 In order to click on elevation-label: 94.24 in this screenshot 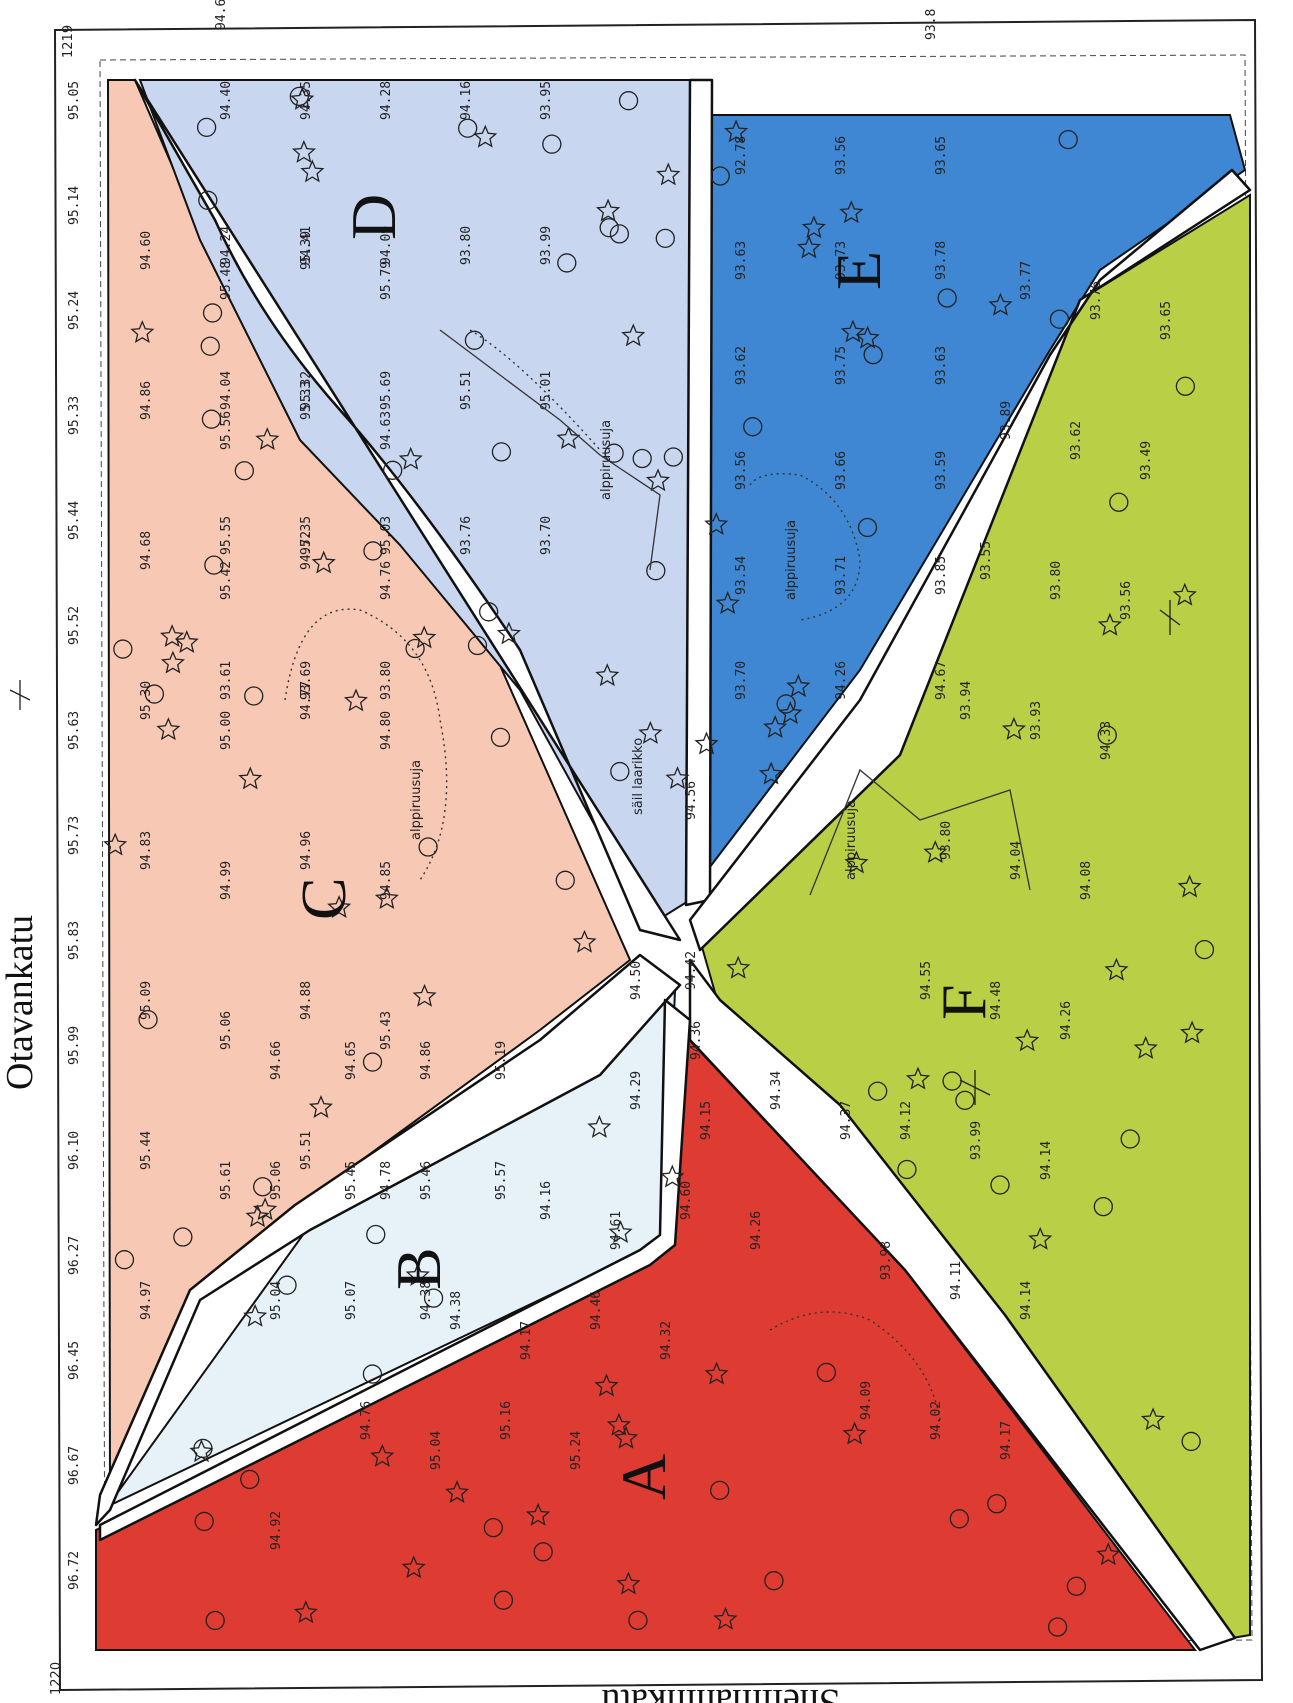, I will do `click(226, 245)`.